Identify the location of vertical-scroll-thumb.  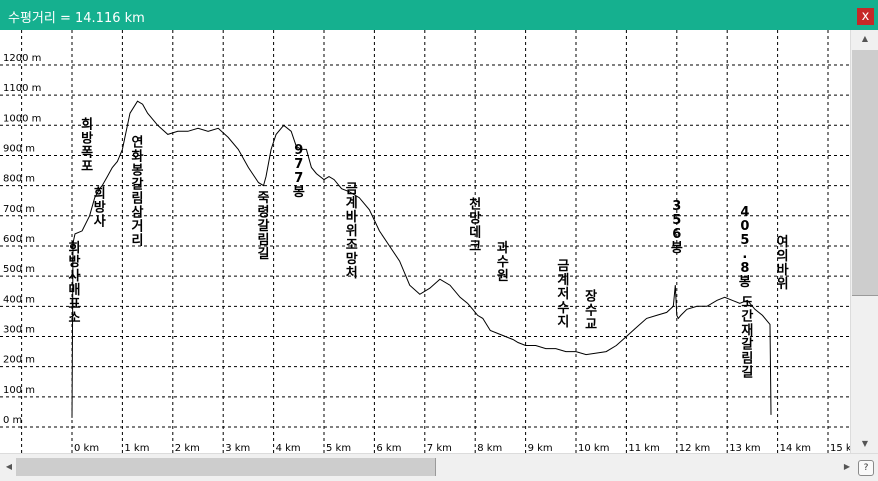
(865, 173).